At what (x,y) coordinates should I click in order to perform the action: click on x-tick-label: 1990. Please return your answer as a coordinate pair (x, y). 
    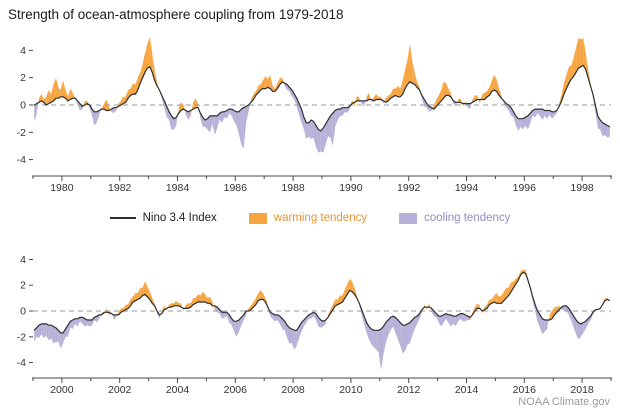
    Looking at the image, I should click on (351, 188).